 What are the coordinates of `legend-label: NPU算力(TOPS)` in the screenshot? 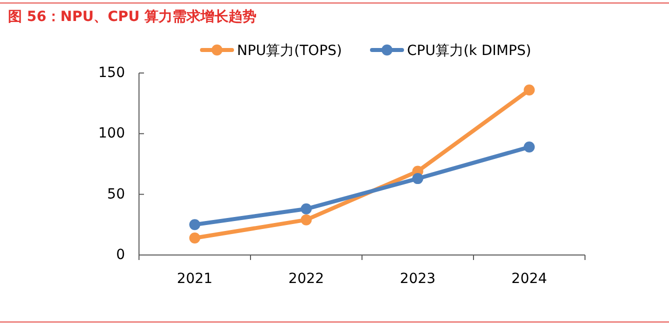 It's located at (289, 51).